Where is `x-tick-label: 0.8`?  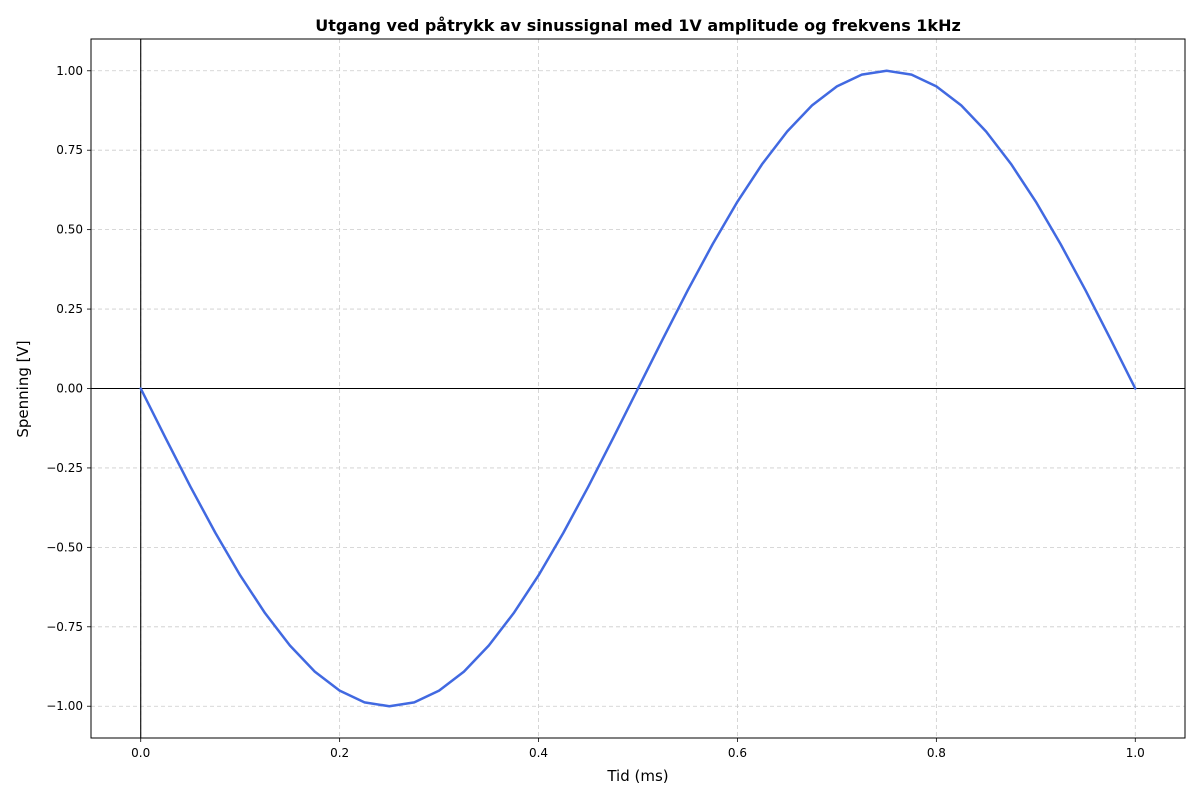
x-tick-label: 0.8 is located at coordinates (936, 753).